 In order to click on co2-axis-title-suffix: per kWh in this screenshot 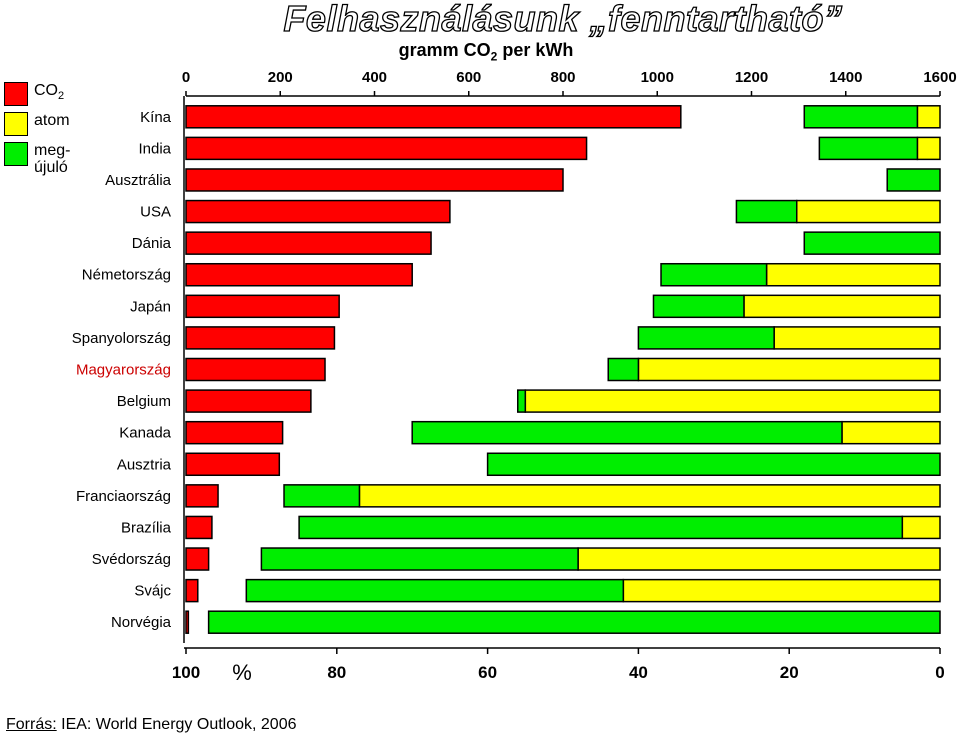, I will do `click(535, 50)`.